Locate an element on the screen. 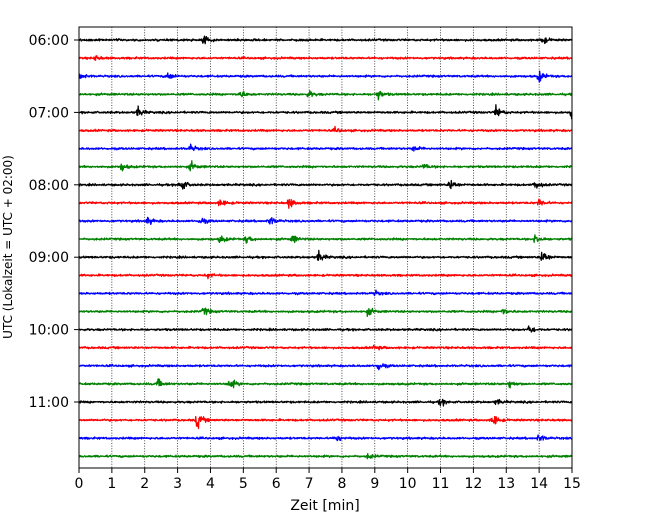 The height and width of the screenshot is (520, 650). y-axis-title: UTC (Lokalzeit = UTC + 02:00) is located at coordinates (8, 247).